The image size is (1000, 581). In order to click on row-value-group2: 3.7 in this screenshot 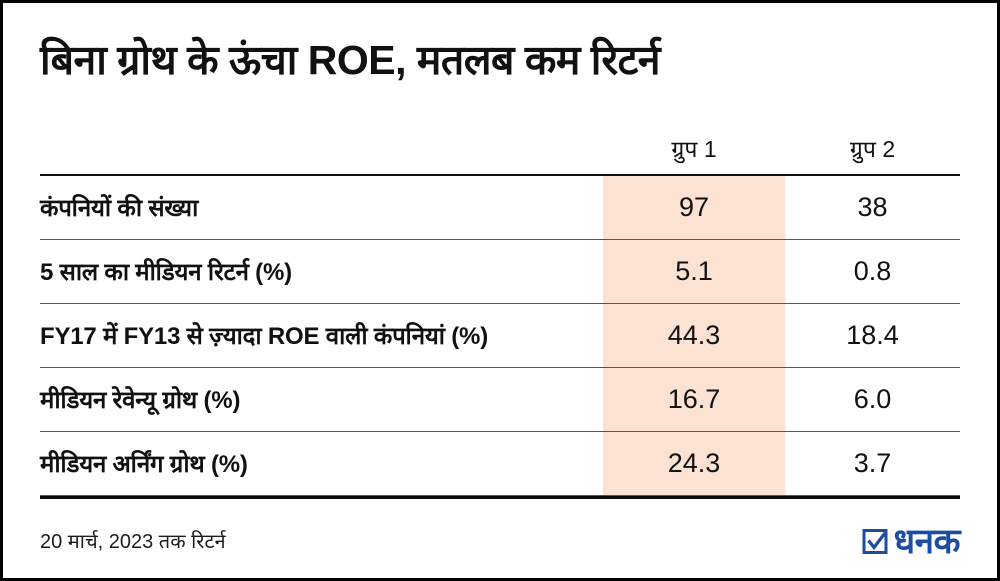, I will do `click(872, 463)`.